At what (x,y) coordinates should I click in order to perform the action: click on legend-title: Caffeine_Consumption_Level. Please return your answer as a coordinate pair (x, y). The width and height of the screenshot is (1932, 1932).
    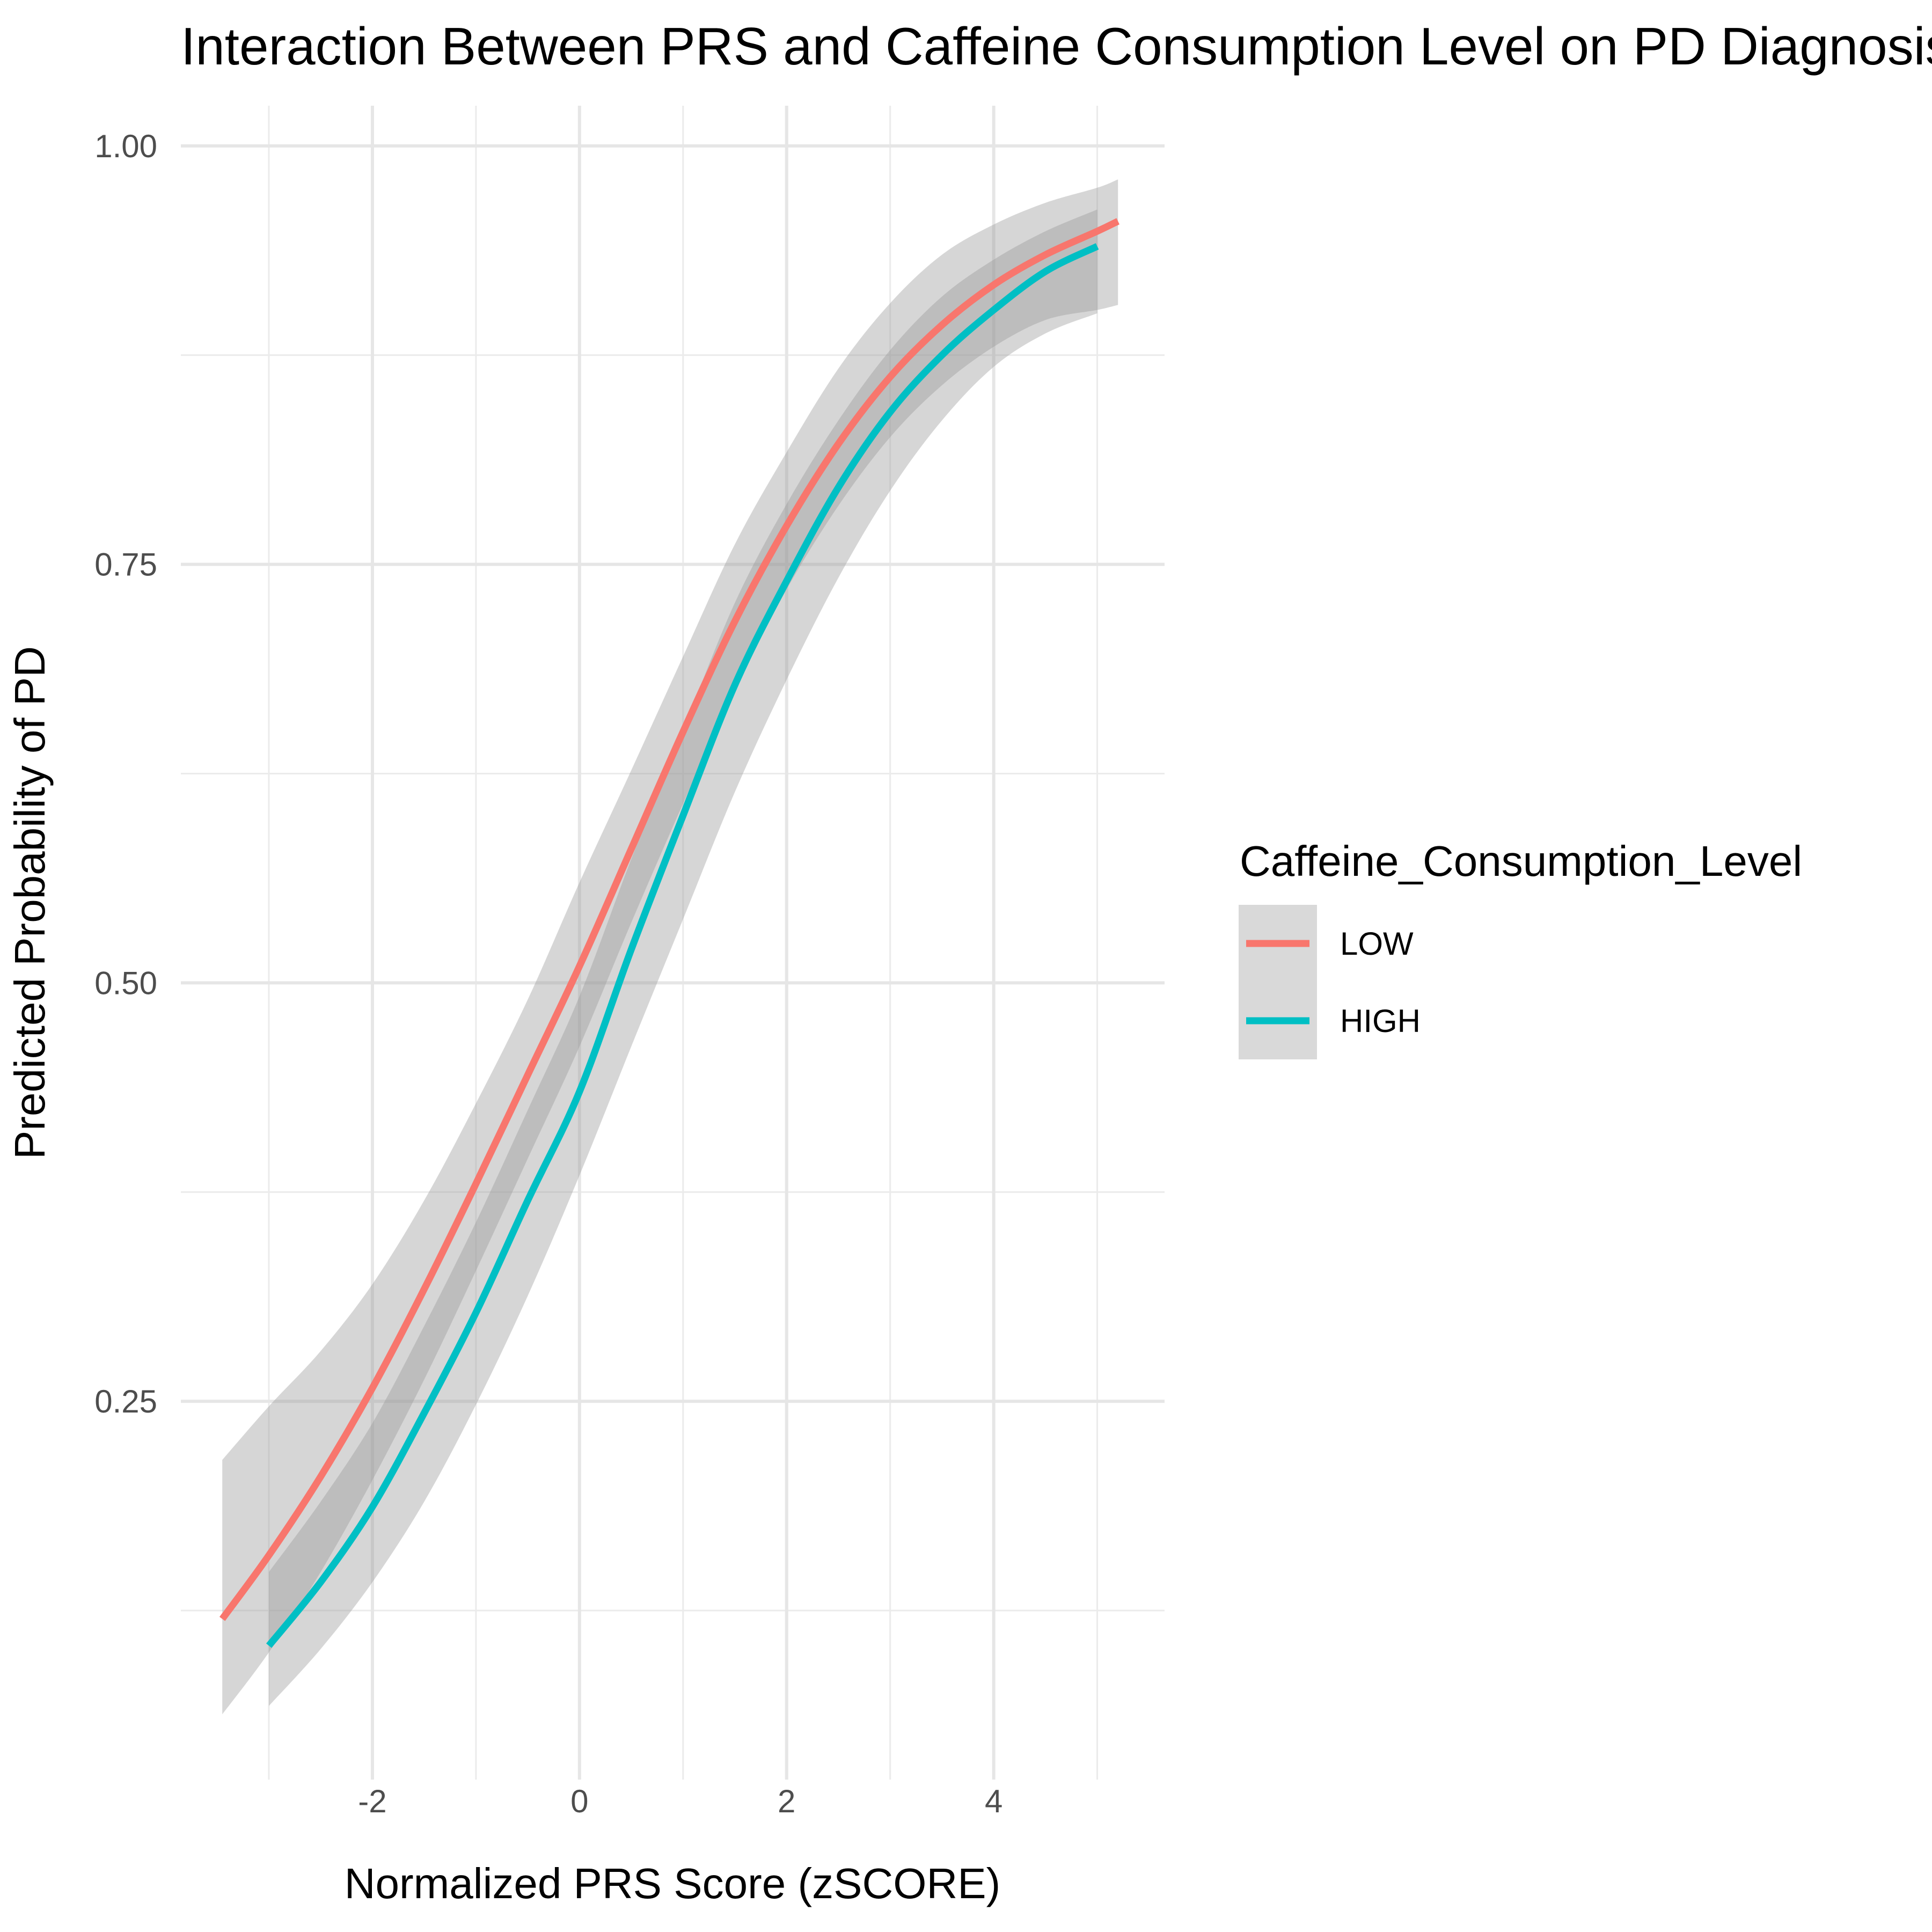
    Looking at the image, I should click on (1521, 861).